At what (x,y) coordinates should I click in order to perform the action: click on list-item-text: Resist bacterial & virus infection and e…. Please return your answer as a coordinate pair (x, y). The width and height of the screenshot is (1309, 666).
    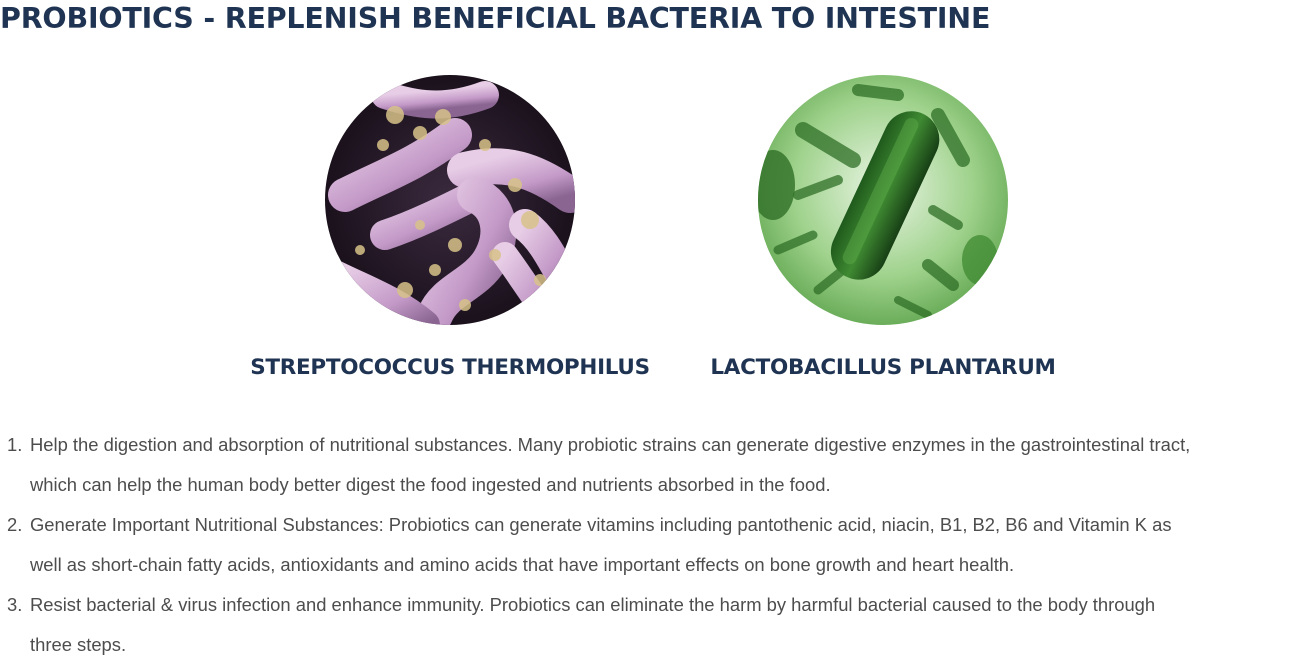
    Looking at the image, I should click on (593, 604).